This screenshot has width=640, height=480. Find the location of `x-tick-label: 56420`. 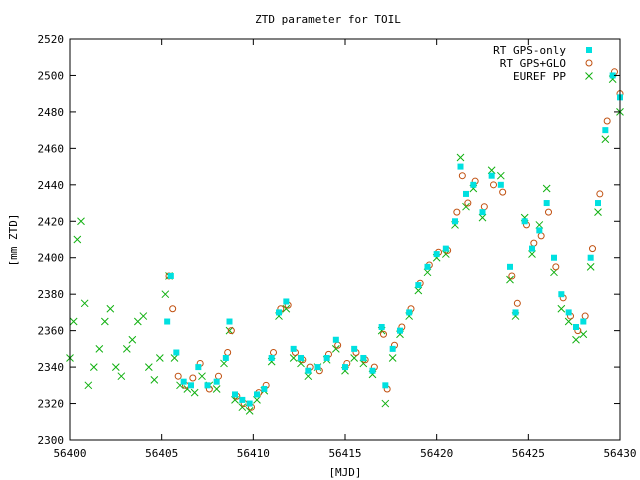

x-tick-label: 56420 is located at coordinates (436, 453).